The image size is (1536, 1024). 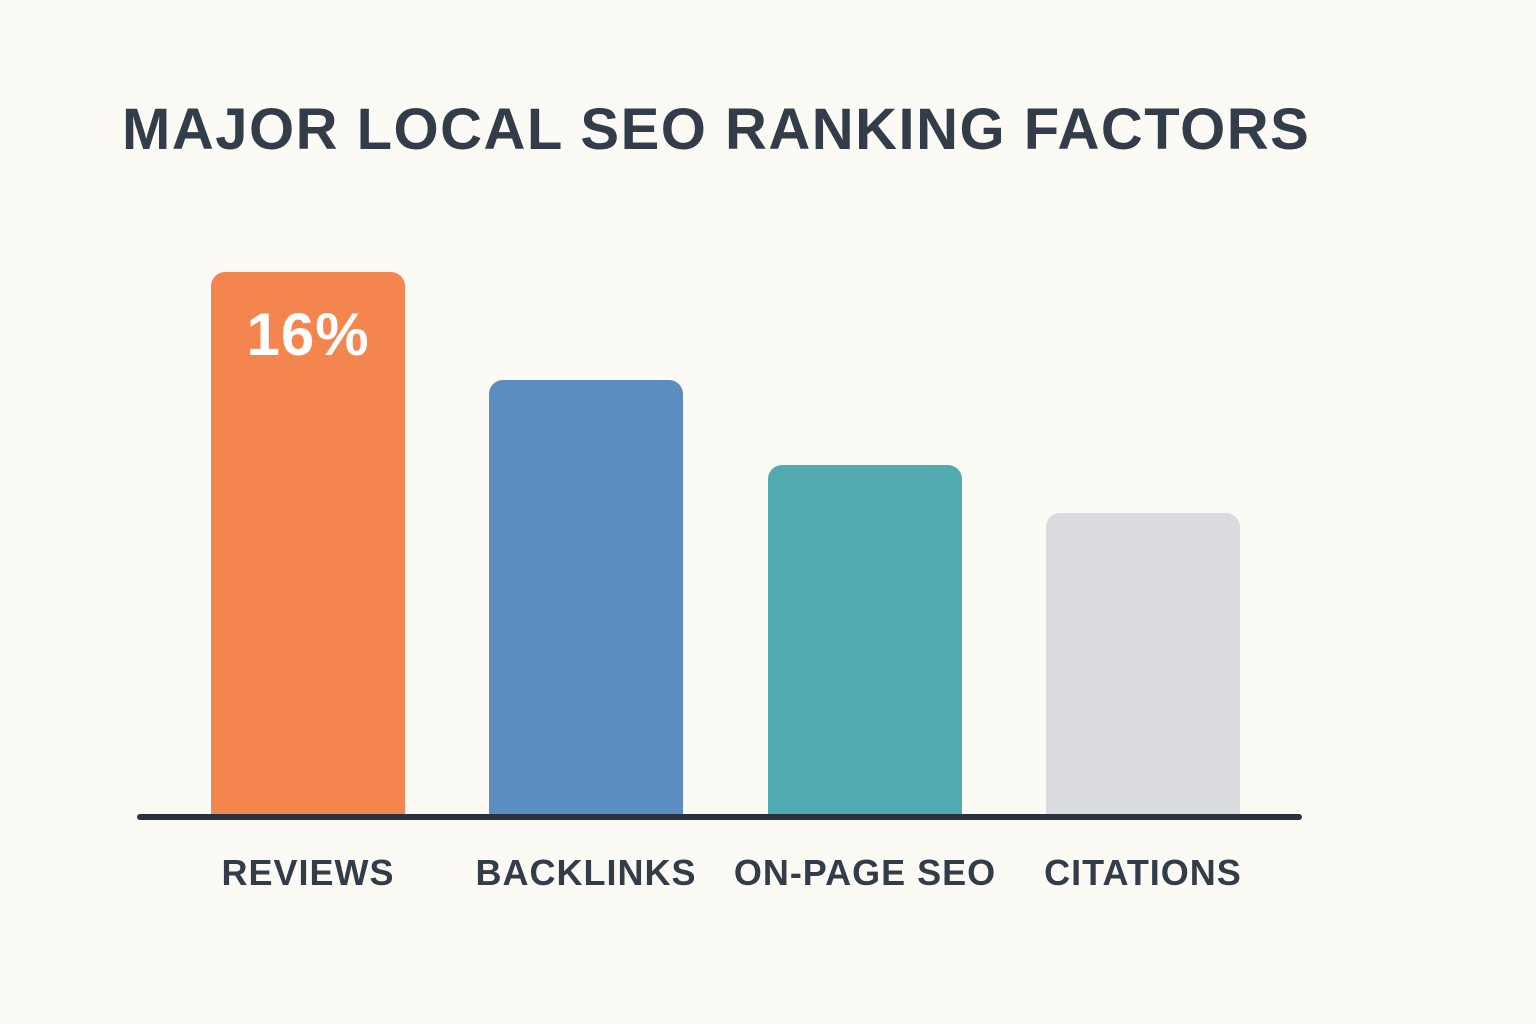 I want to click on category-label-reviews: REVIEWS, so click(x=308, y=872).